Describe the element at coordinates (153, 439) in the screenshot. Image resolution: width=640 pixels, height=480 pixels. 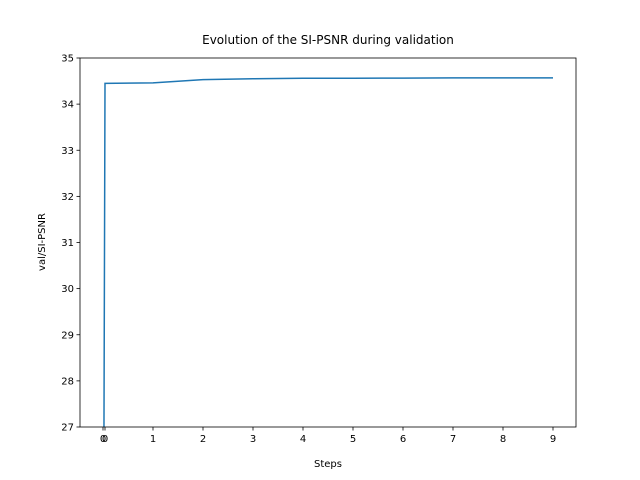
I see `x-tick-label: 1` at that location.